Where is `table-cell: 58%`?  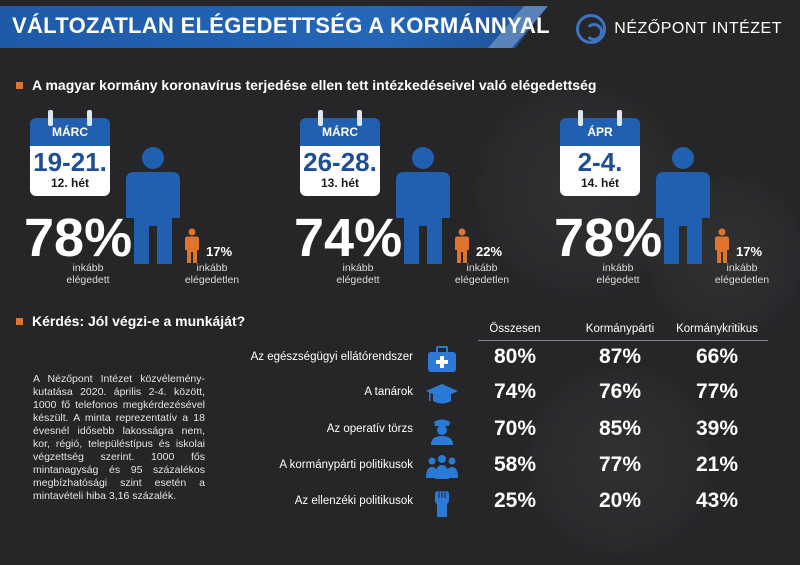
table-cell: 58% is located at coordinates (515, 464).